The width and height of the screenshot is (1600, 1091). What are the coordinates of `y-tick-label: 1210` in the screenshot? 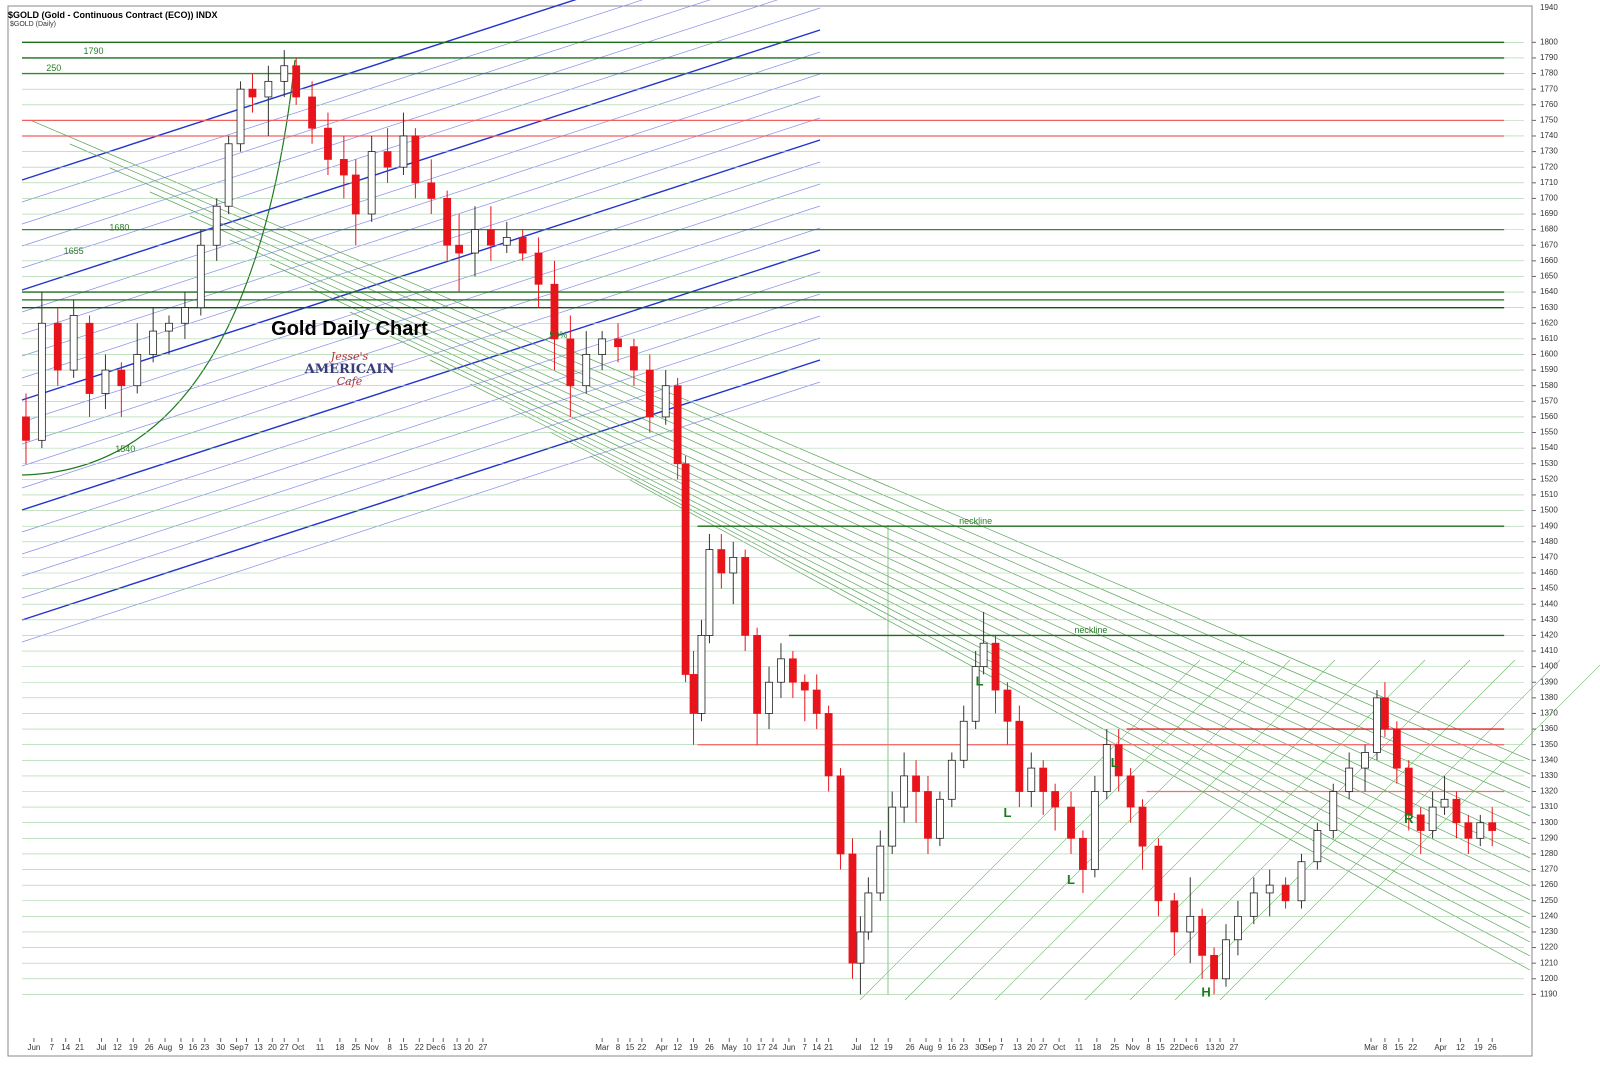 It's located at (1549, 962).